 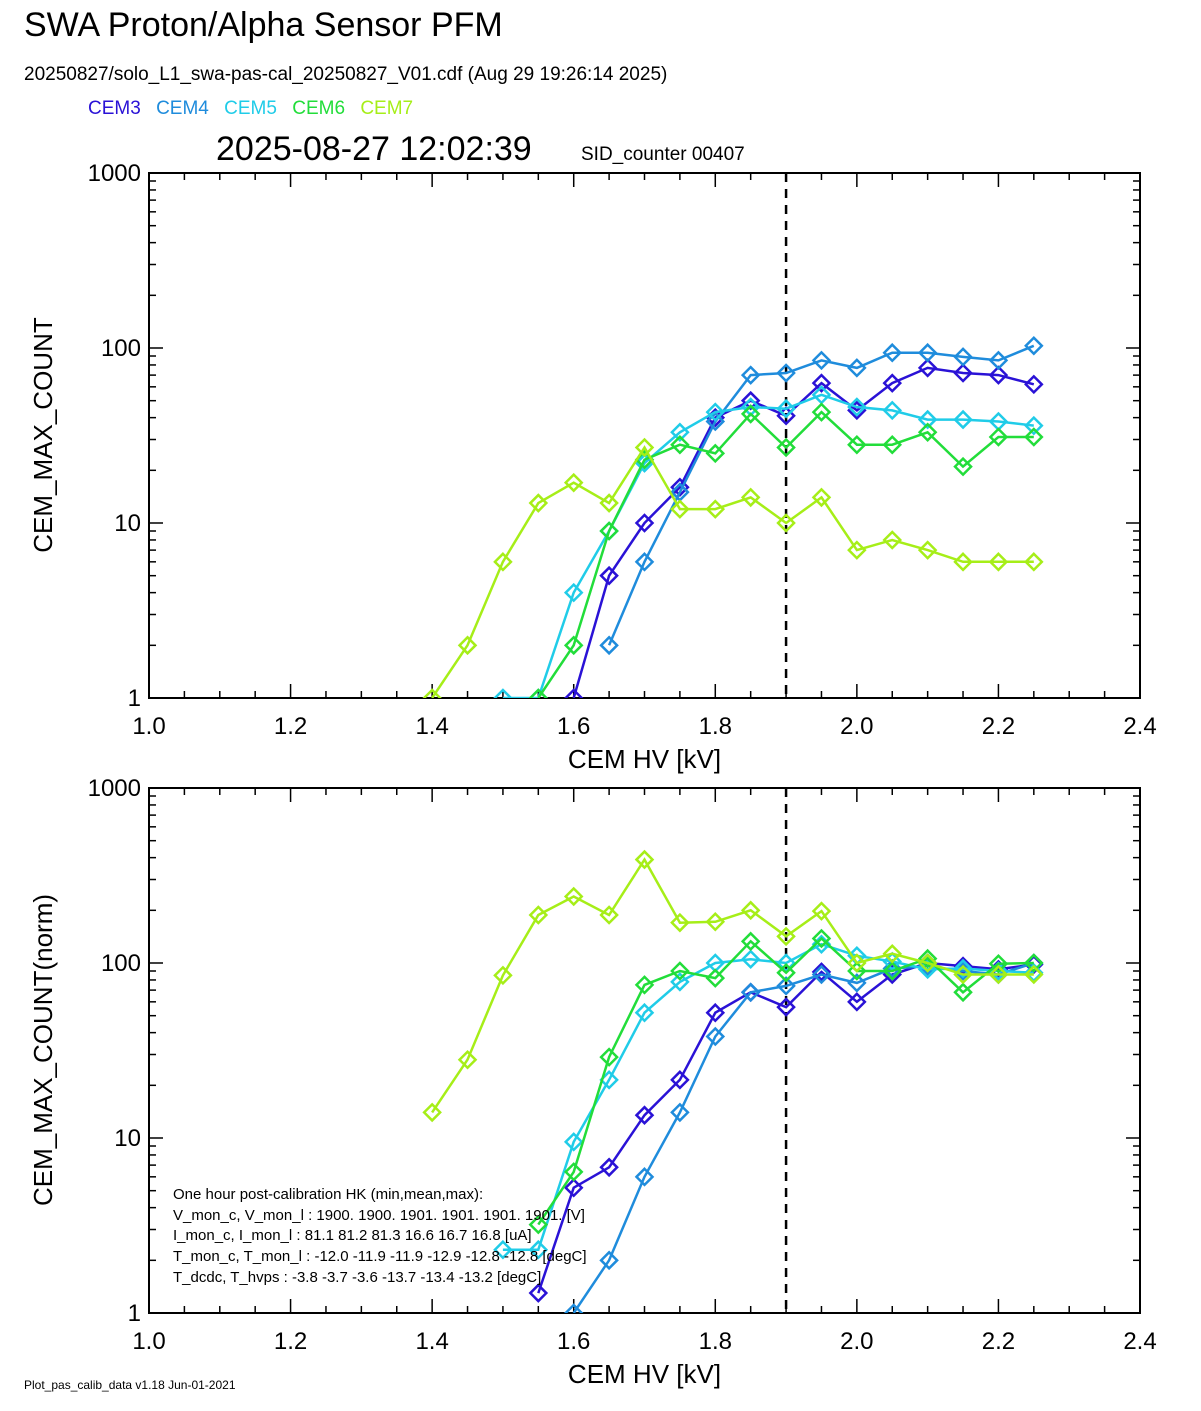 I want to click on series-line-cem7, so click(x=732, y=571).